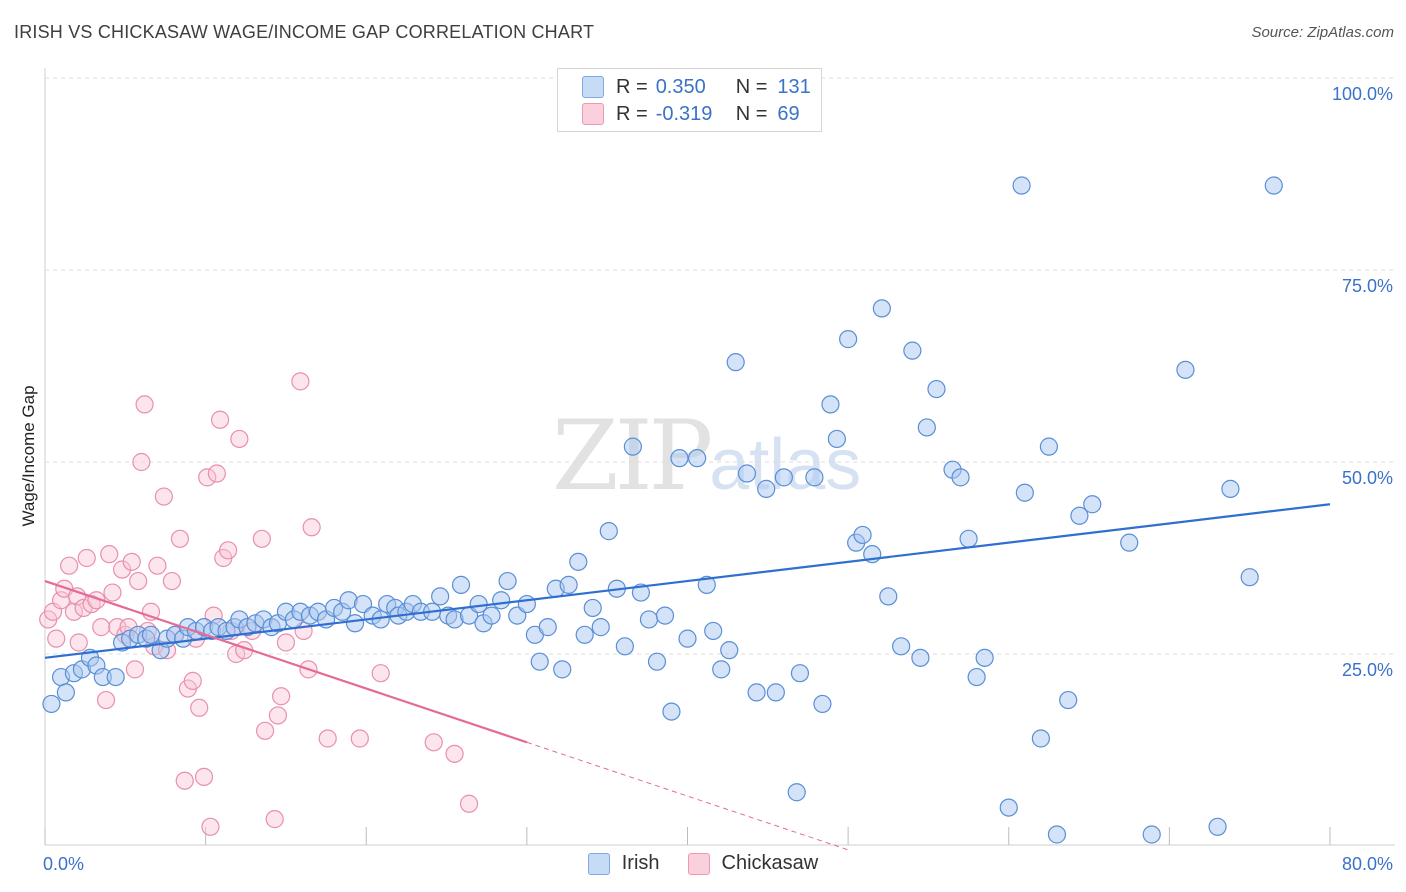 This screenshot has width=1406, height=892. What do you see at coordinates (623, 863) in the screenshot?
I see `series-legend-irish: Irish` at bounding box center [623, 863].